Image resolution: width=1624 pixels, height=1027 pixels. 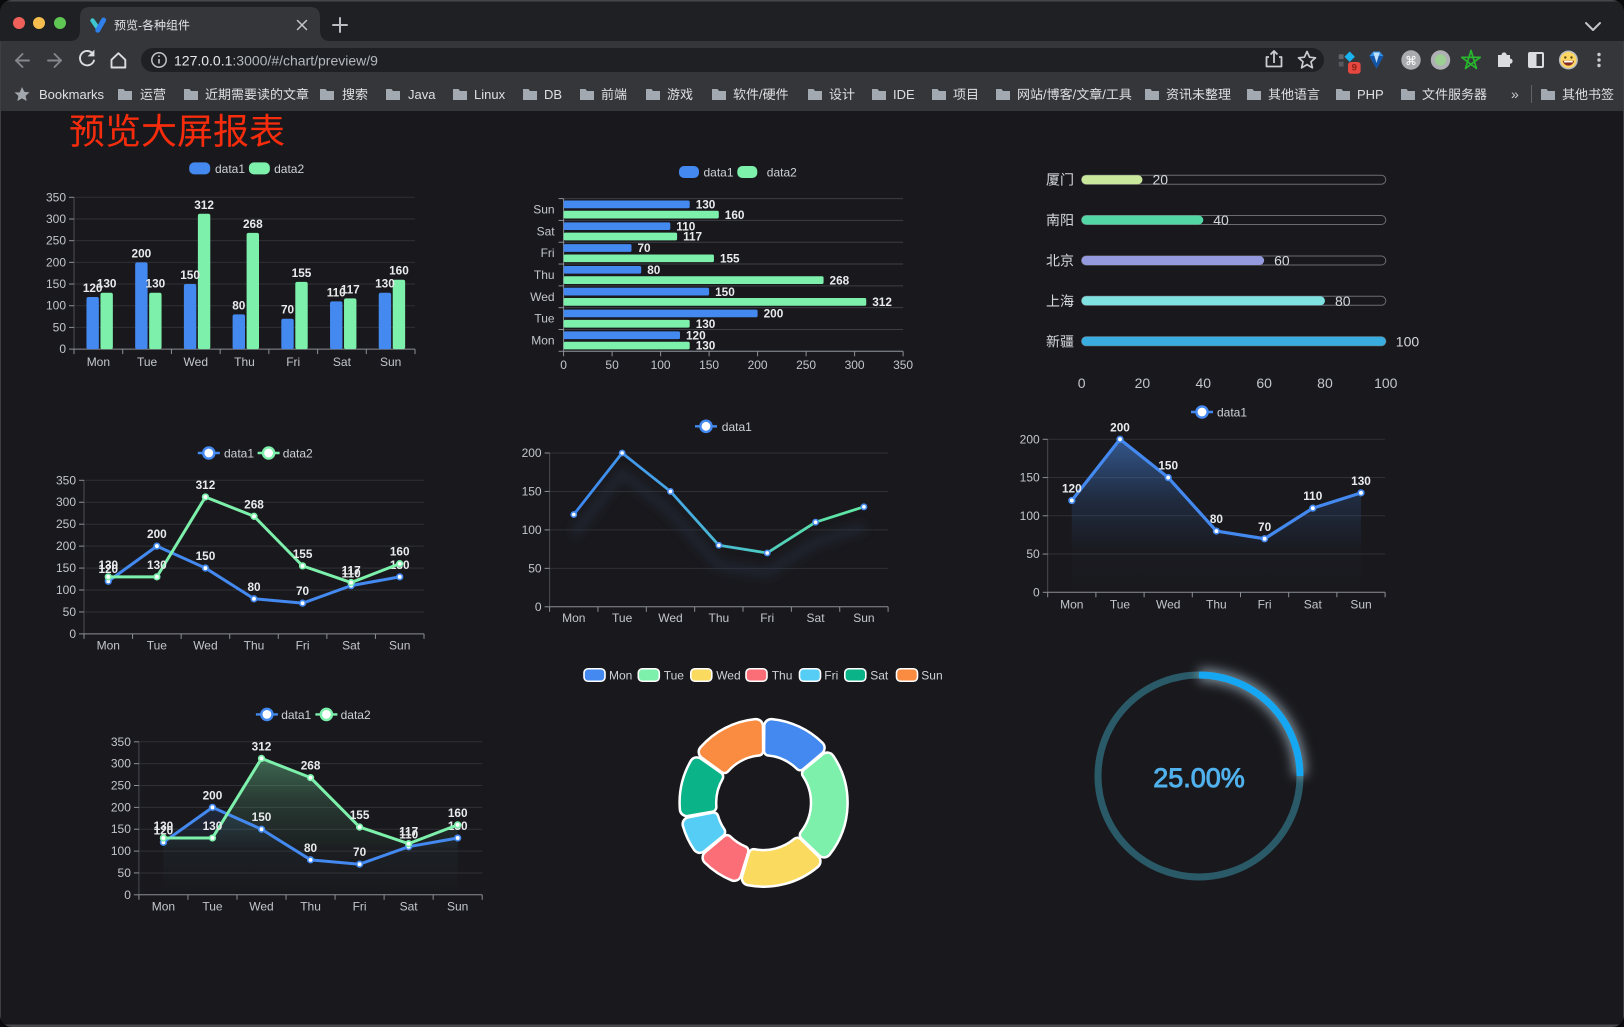 I want to click on svg-text: 设计, so click(x=842, y=94).